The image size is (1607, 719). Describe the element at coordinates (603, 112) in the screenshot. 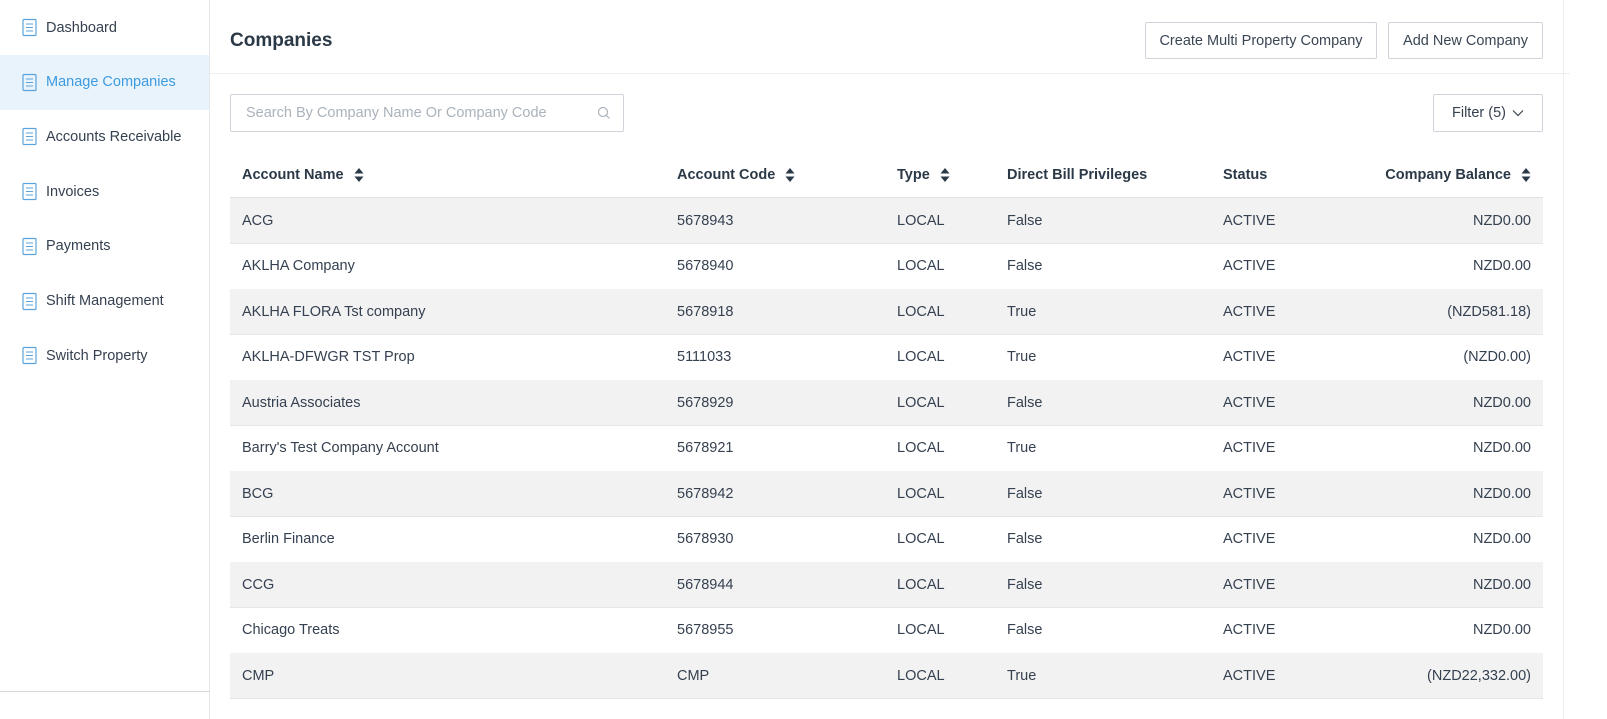

I see `search-icon` at that location.